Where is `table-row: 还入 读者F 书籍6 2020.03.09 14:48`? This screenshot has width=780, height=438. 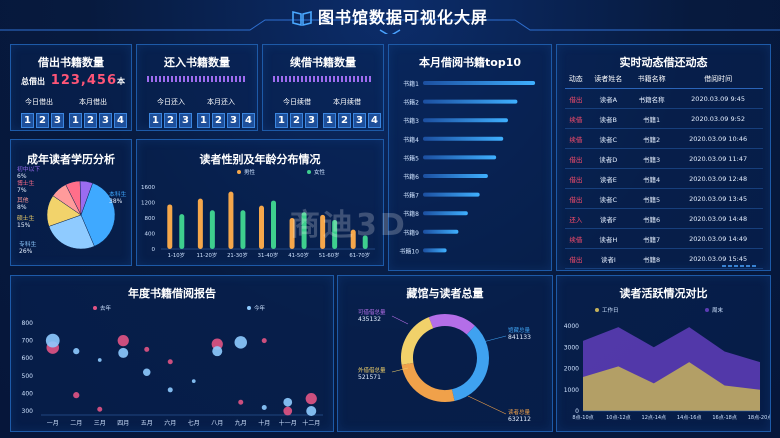
table-row: 还入 读者F 书籍6 2020.03.09 14:48 is located at coordinates (664, 218).